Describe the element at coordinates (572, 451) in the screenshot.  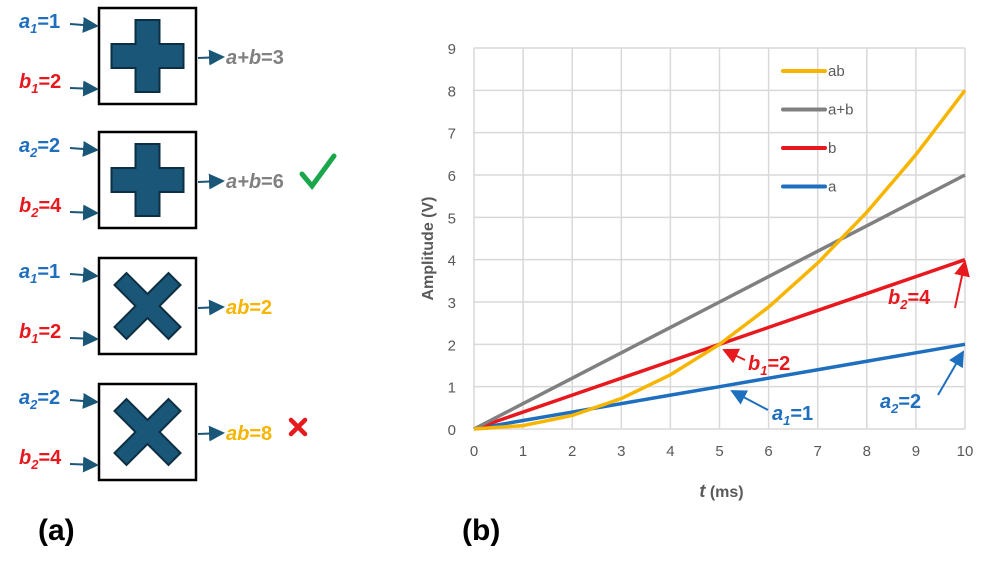
I see `x-tick-label: 2` at that location.